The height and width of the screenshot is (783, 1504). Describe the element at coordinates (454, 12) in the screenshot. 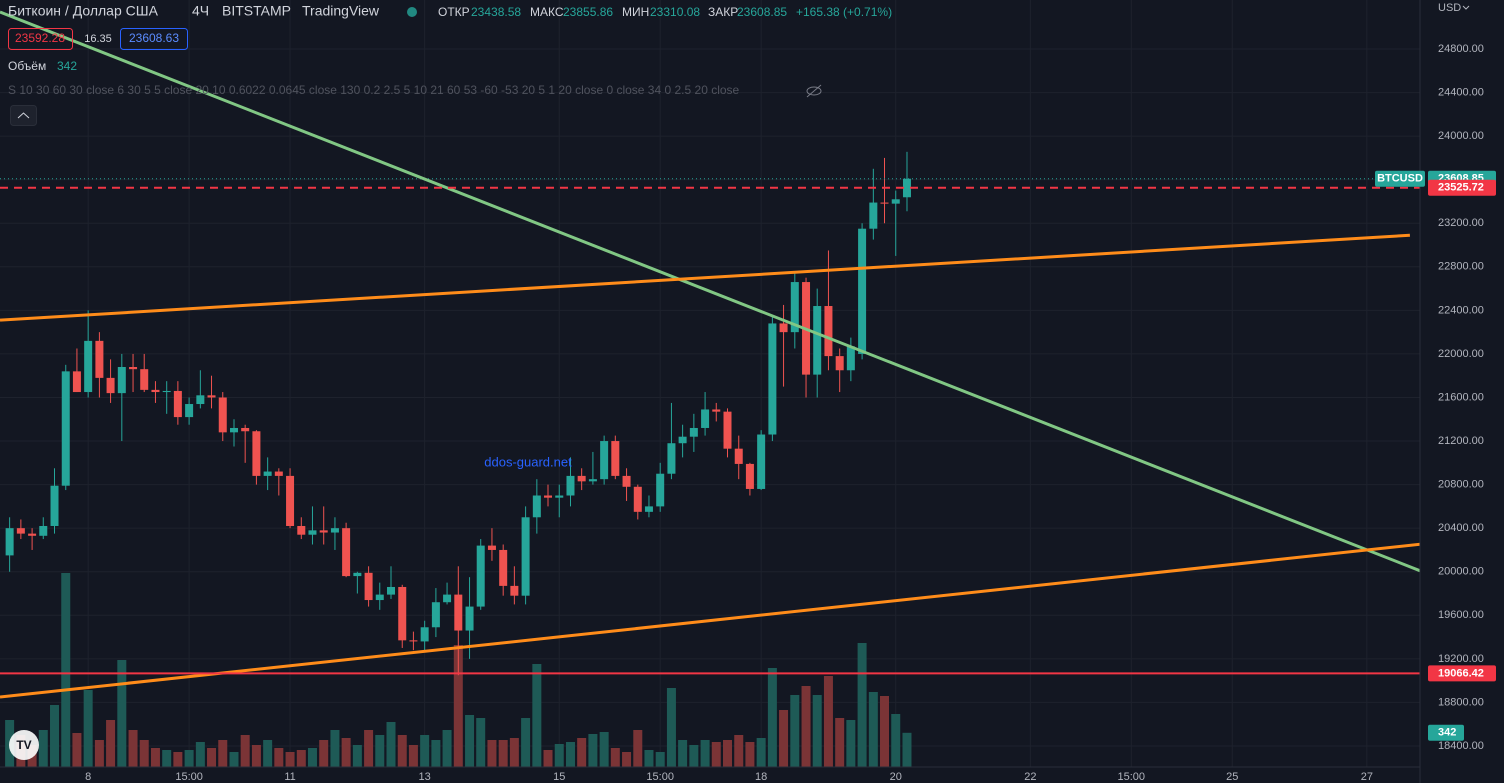

I see `open-label: ОТКР` at that location.